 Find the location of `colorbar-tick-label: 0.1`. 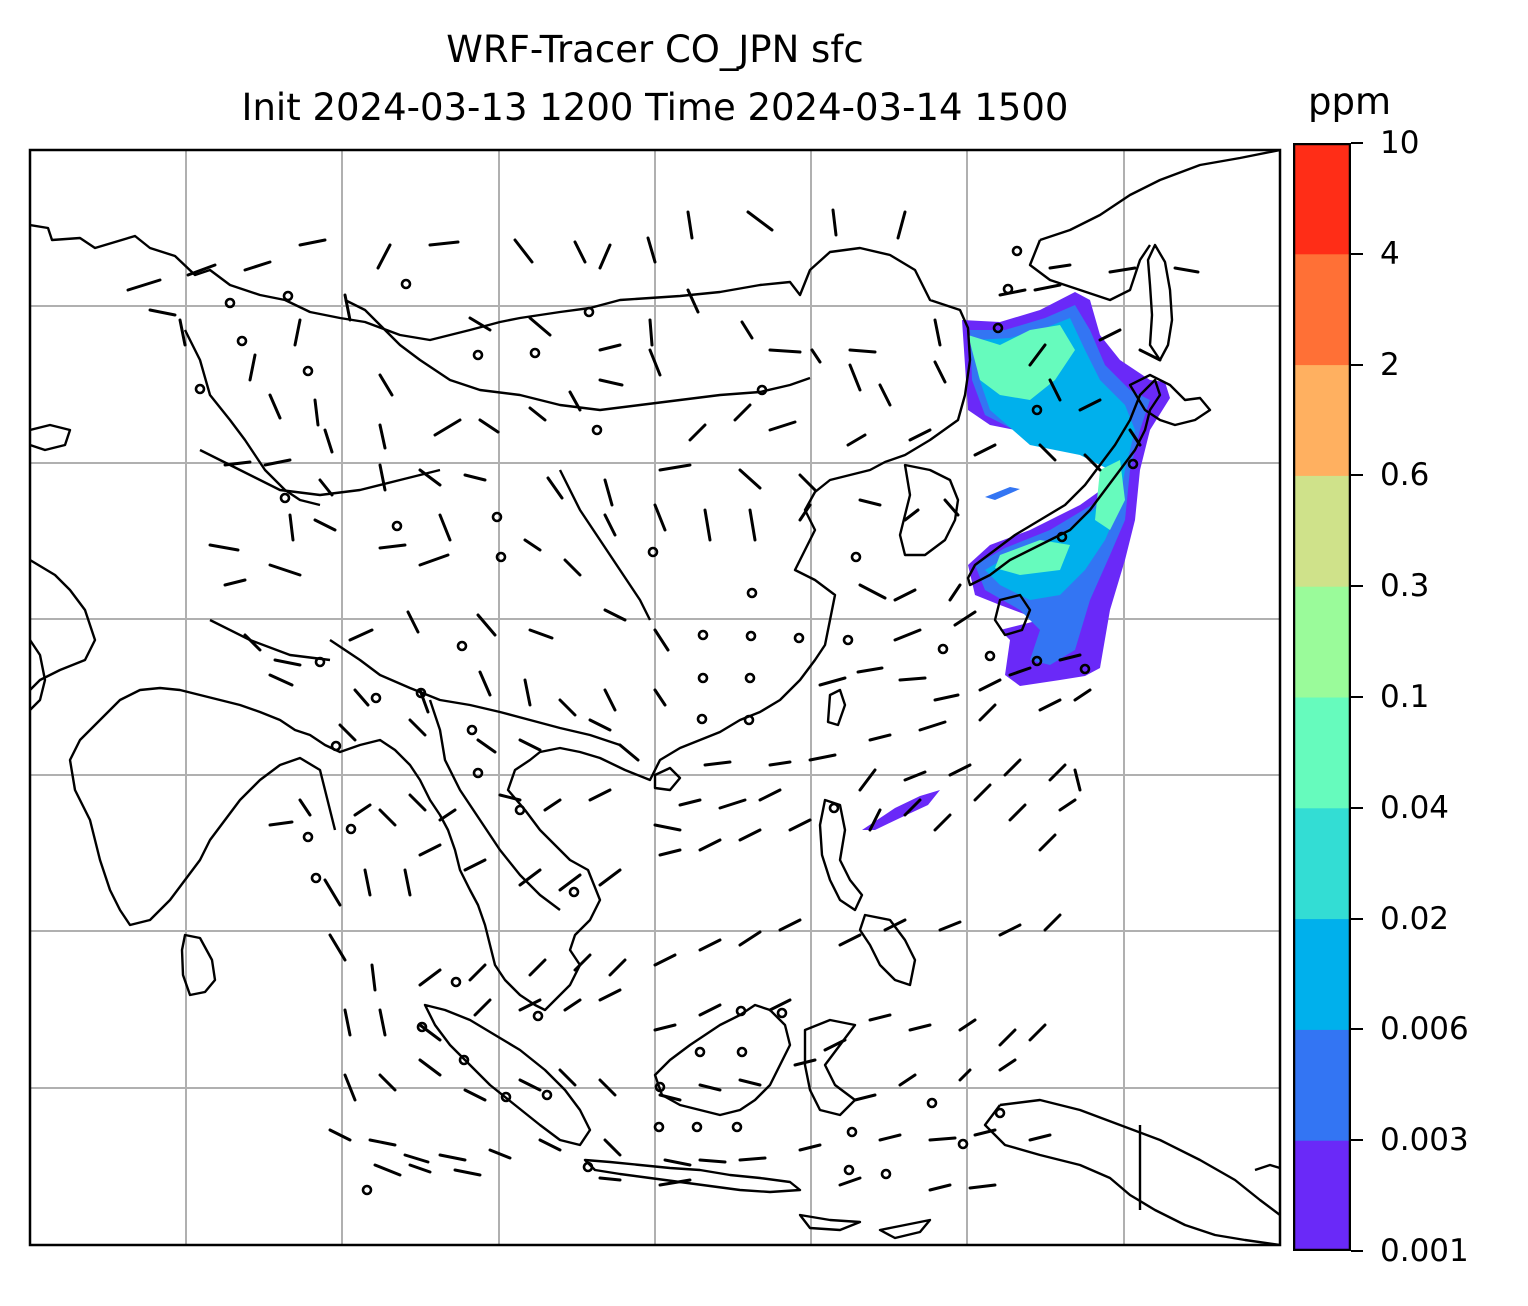

colorbar-tick-label: 0.1 is located at coordinates (1405, 697).